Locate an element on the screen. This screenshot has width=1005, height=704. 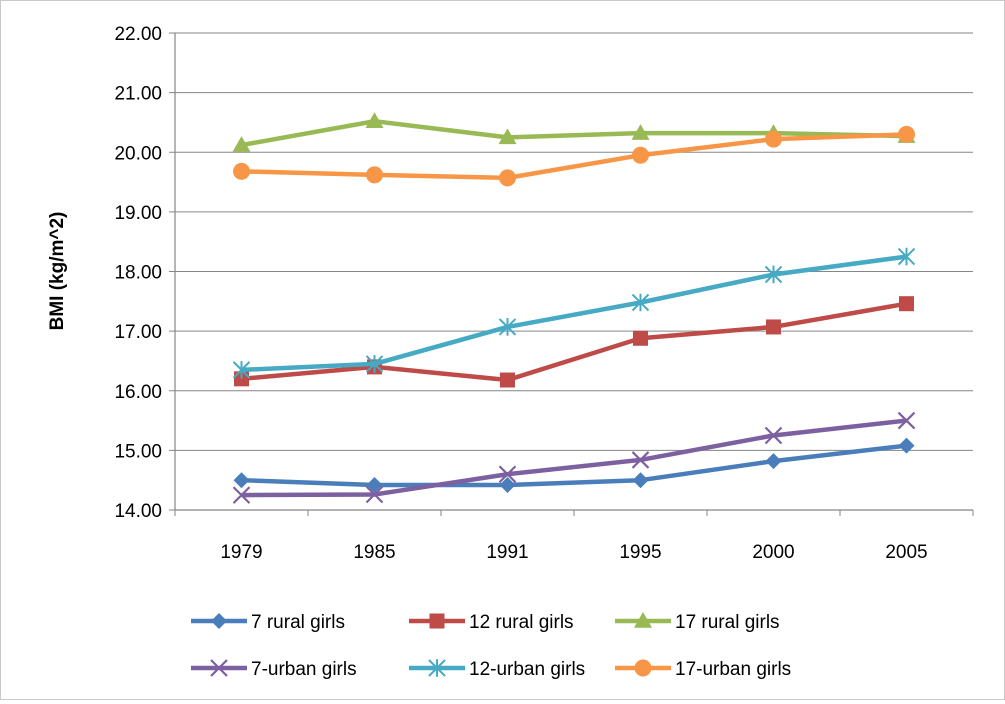
y-tick-label: 16.00 is located at coordinates (138, 392).